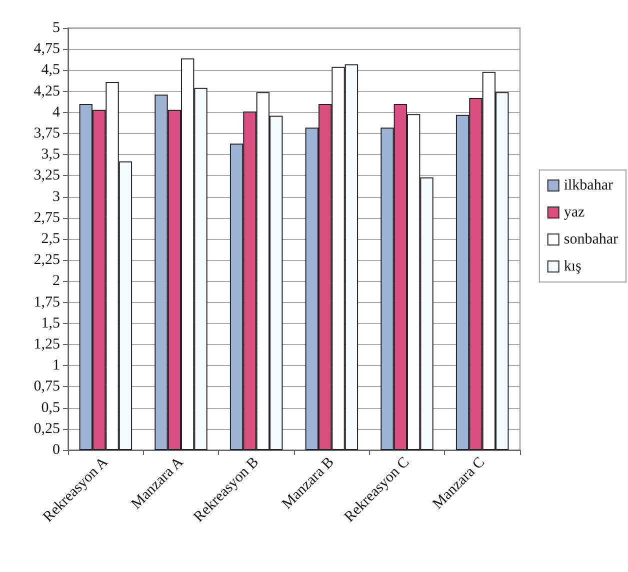 Image resolution: width=628 pixels, height=572 pixels. Describe the element at coordinates (47, 218) in the screenshot. I see `y-tick-label: 2,75` at that location.